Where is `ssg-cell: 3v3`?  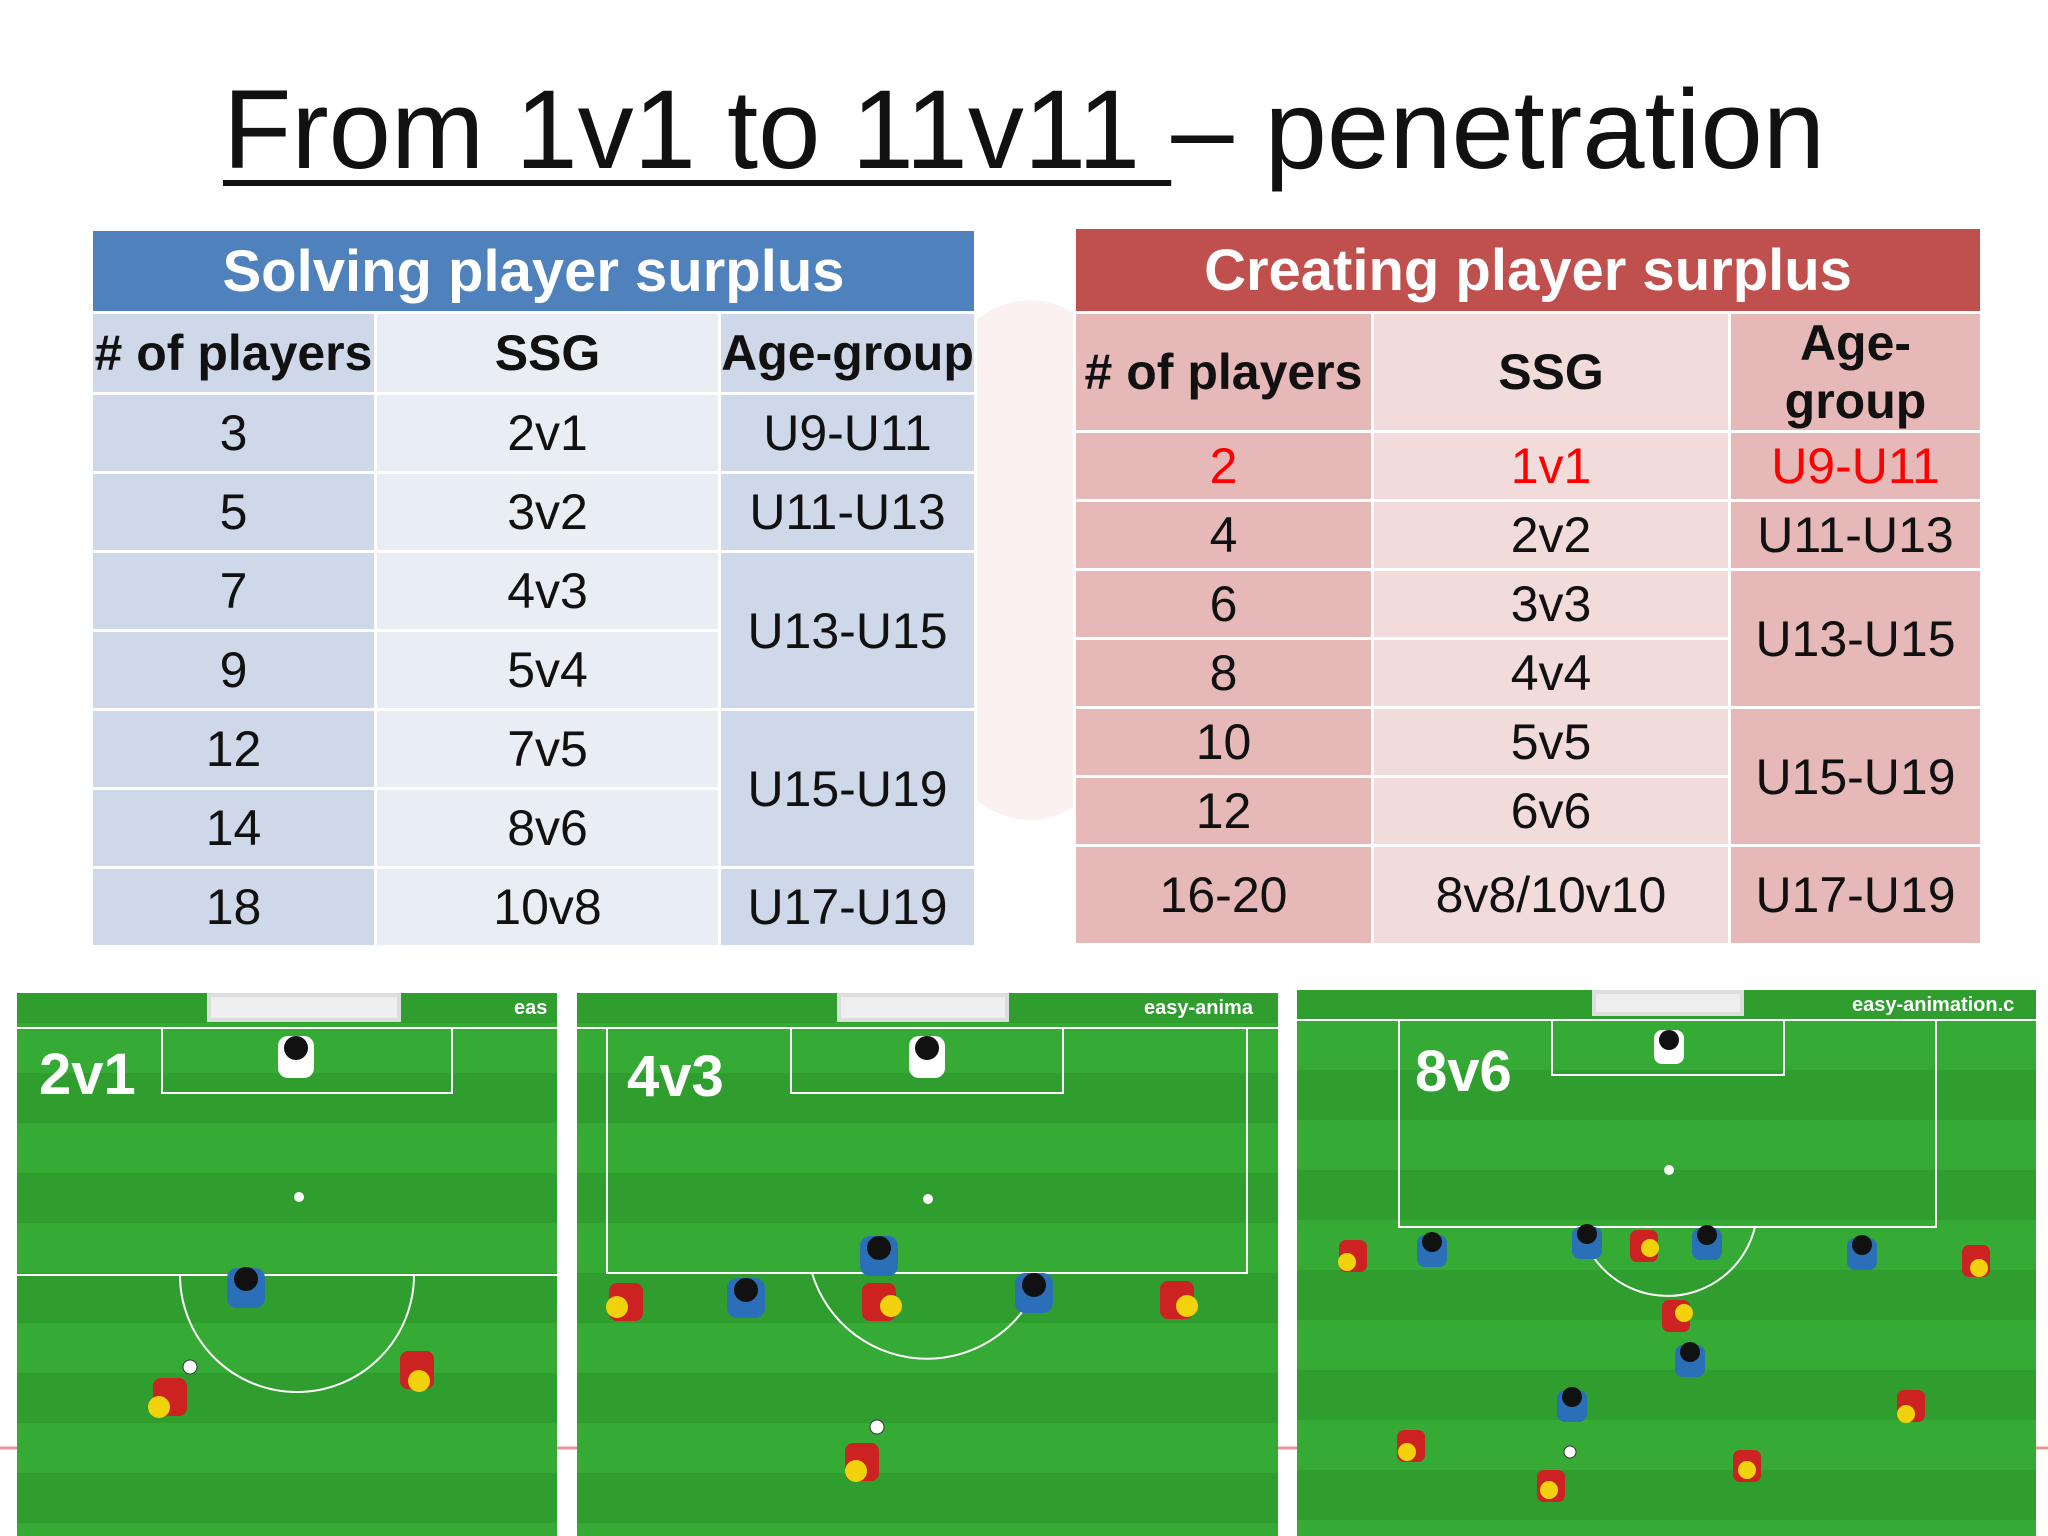
ssg-cell: 3v3 is located at coordinates (1551, 604).